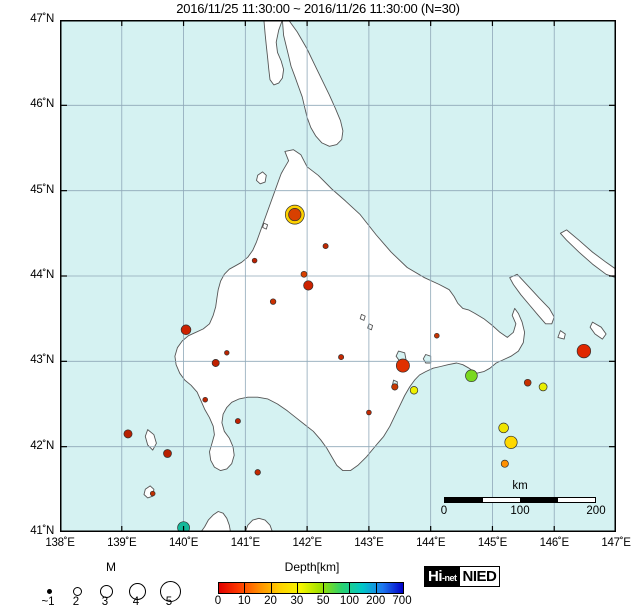 Image resolution: width=636 pixels, height=610 pixels. Describe the element at coordinates (42, 445) in the screenshot. I see `lat-tick-label: 42˚N` at that location.